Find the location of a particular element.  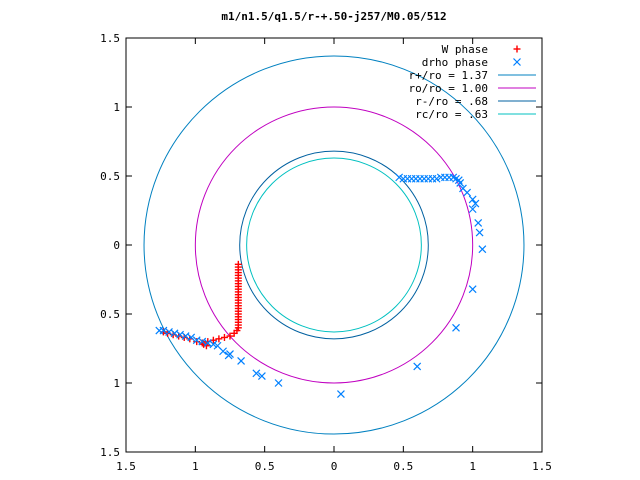

legend-sample-w-phase is located at coordinates (517, 49).